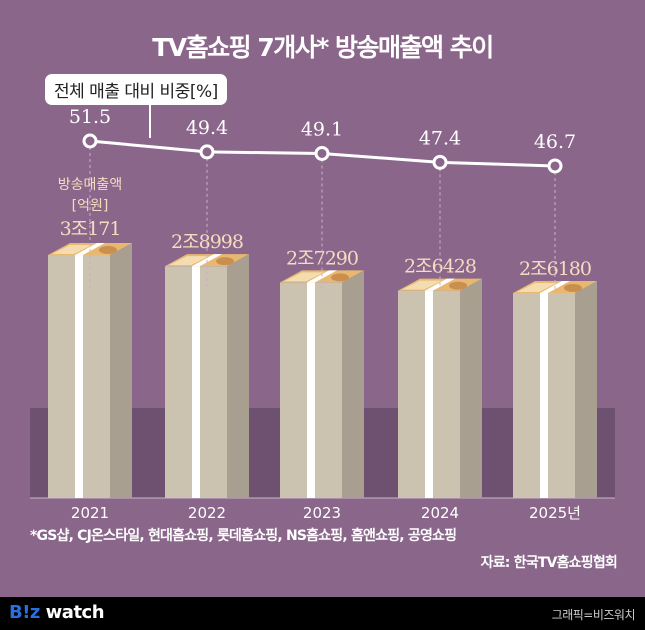  I want to click on bar-unit-label-2: [억원], so click(90, 206).